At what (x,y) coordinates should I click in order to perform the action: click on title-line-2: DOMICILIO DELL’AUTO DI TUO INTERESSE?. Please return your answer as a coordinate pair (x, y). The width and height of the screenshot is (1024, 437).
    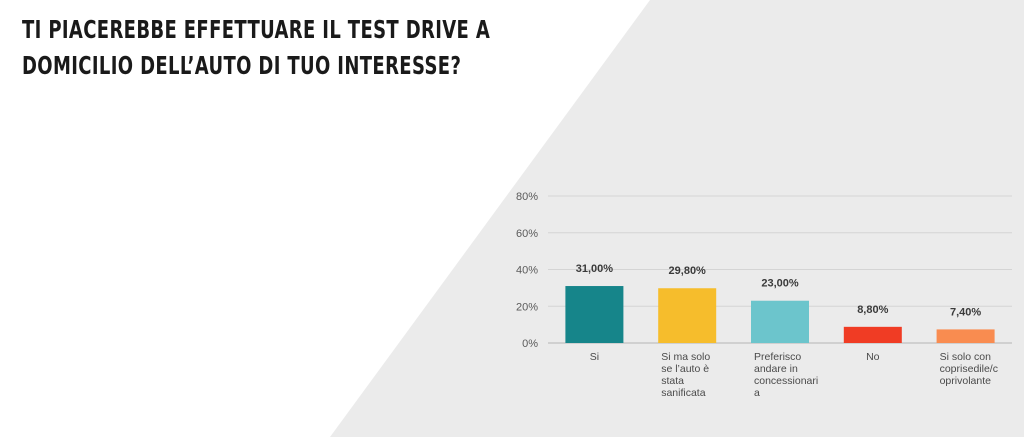
    Looking at the image, I should click on (242, 65).